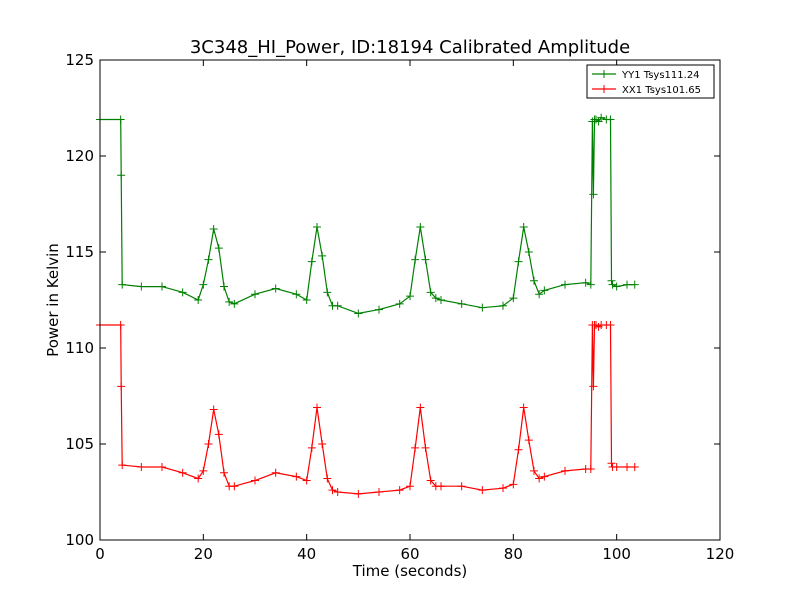 The image size is (800, 600). I want to click on x-tick-label: 40, so click(306, 554).